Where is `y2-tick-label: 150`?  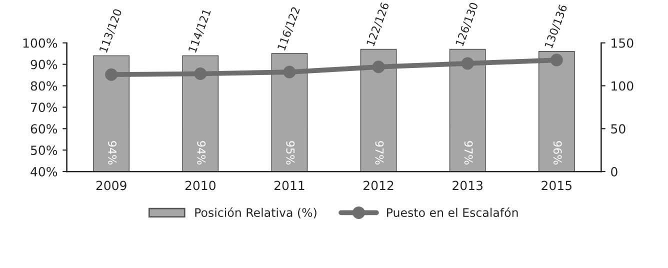 y2-tick-label: 150 is located at coordinates (623, 43).